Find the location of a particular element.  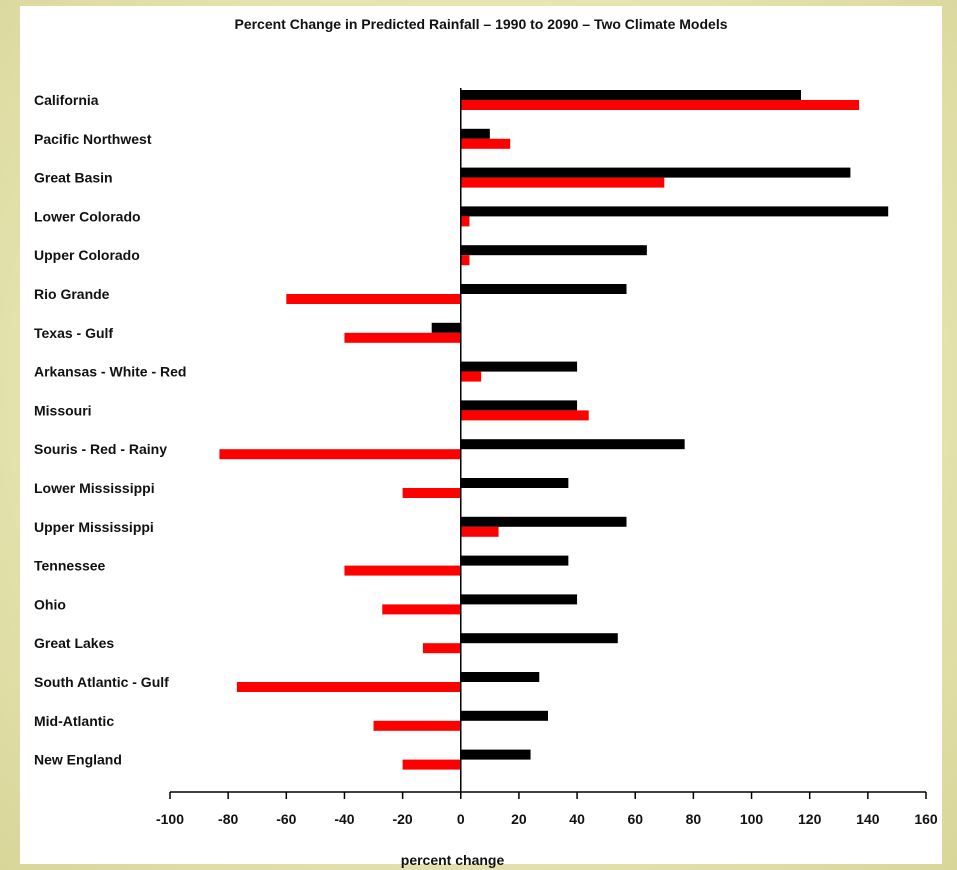

x-tick-label: 100 is located at coordinates (752, 819).